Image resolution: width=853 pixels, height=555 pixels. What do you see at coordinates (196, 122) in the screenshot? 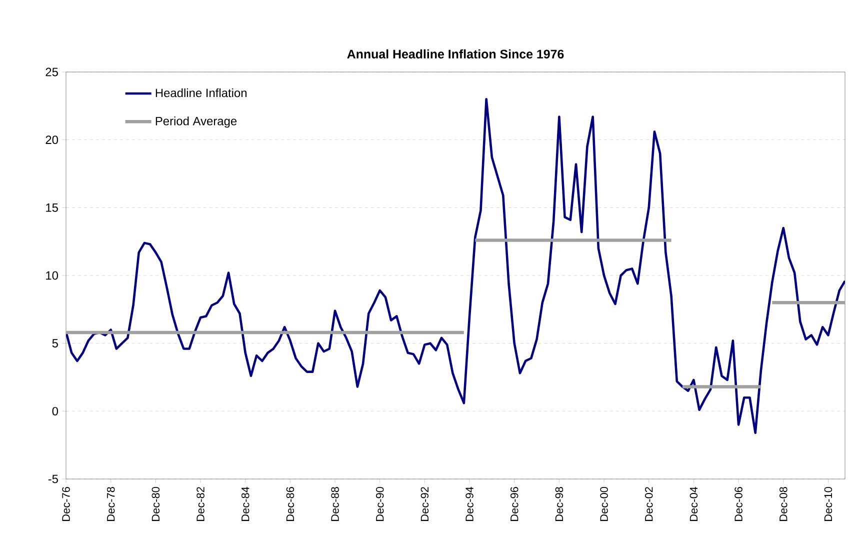
I see `legend-label: Period Average` at bounding box center [196, 122].